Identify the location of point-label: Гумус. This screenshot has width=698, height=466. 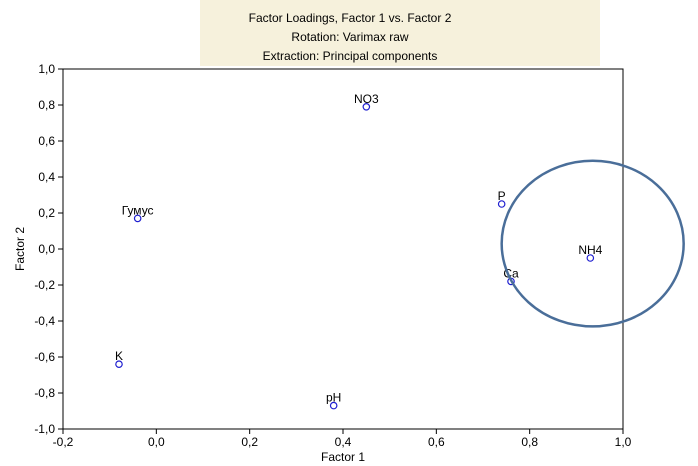
(138, 210).